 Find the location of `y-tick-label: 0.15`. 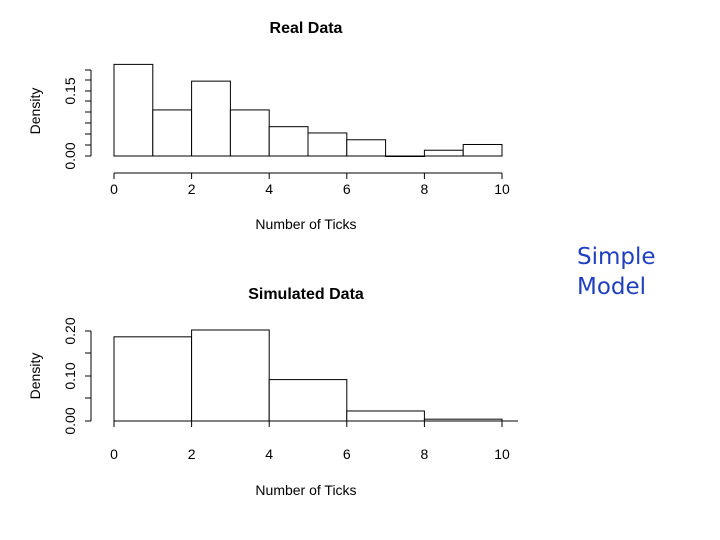

y-tick-label: 0.15 is located at coordinates (70, 90).